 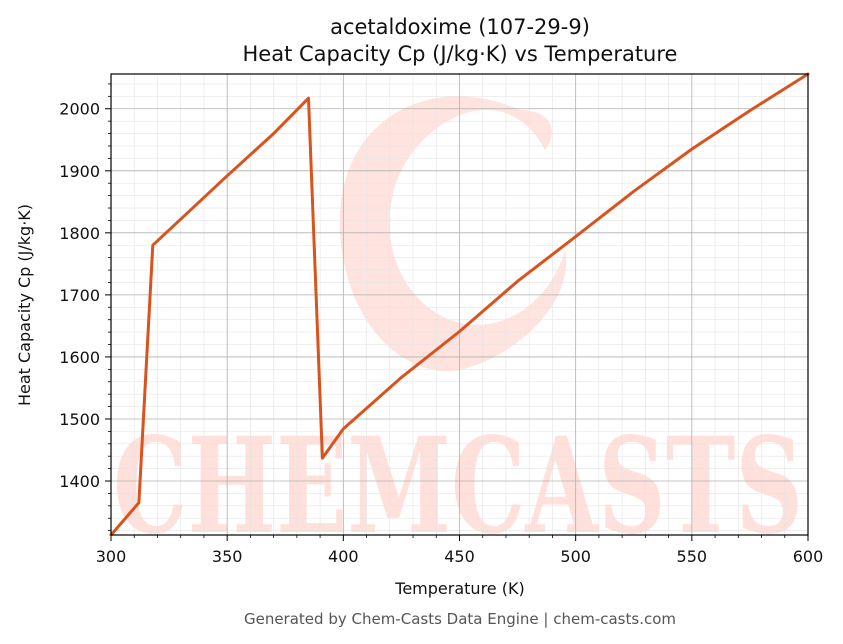 I want to click on y-tick-label: 1700, so click(x=79, y=295).